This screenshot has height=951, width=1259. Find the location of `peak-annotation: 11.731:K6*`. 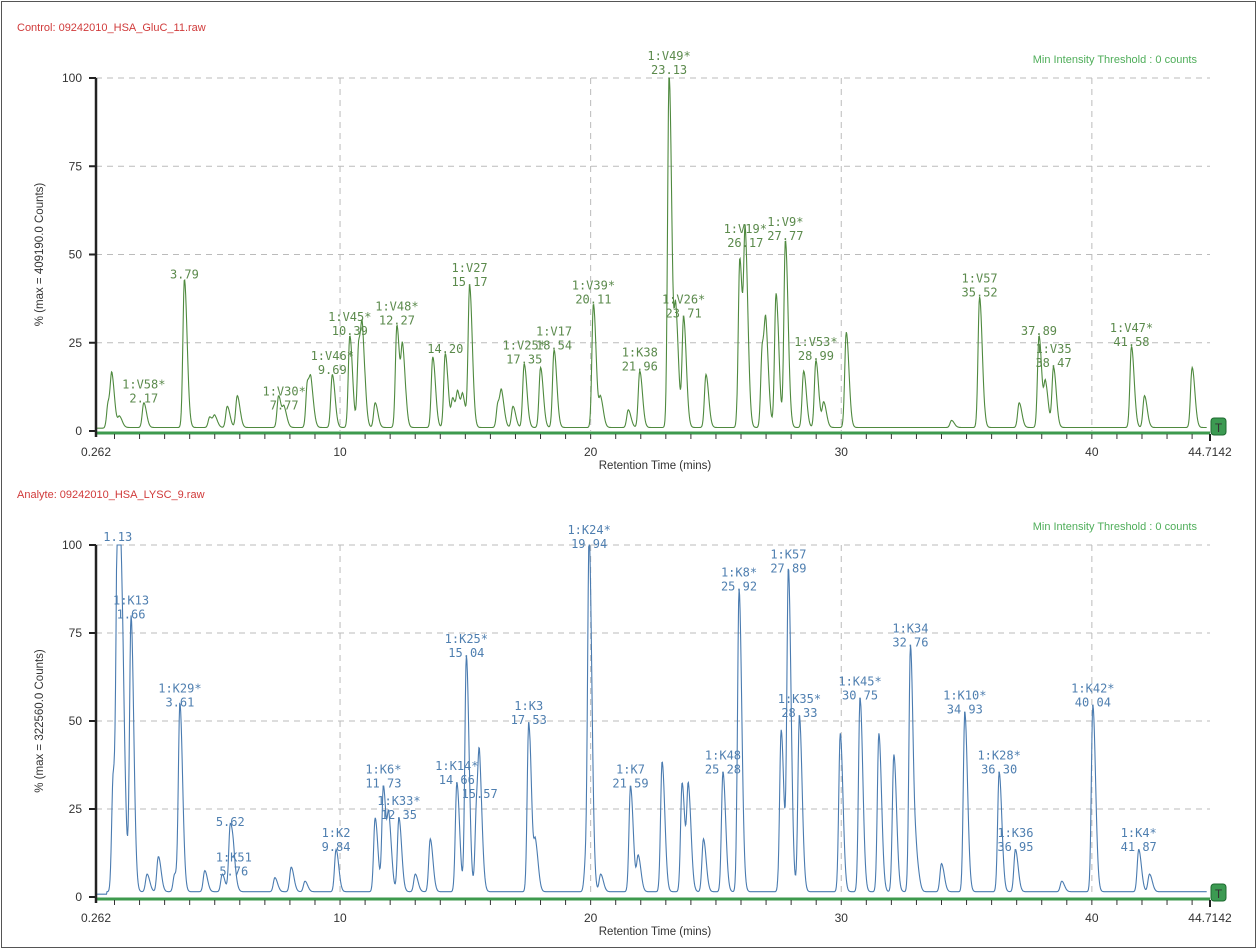

peak-annotation: 11.731:K6* is located at coordinates (383, 776).